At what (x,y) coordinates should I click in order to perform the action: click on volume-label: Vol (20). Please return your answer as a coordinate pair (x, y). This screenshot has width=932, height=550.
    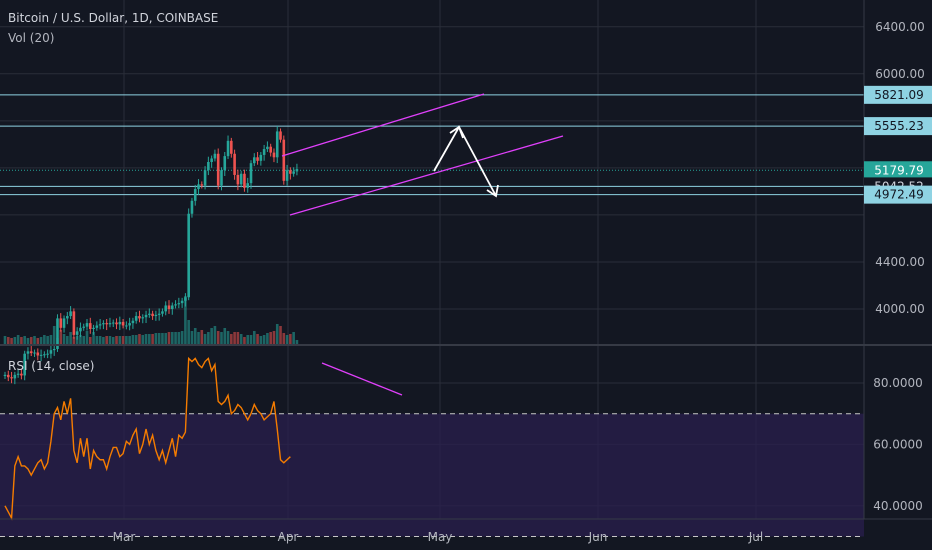
    Looking at the image, I should click on (31, 38).